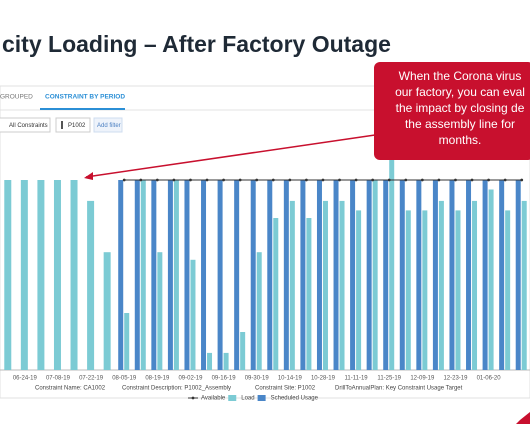 The width and height of the screenshot is (530, 442). I want to click on filter-icon, so click(62, 125).